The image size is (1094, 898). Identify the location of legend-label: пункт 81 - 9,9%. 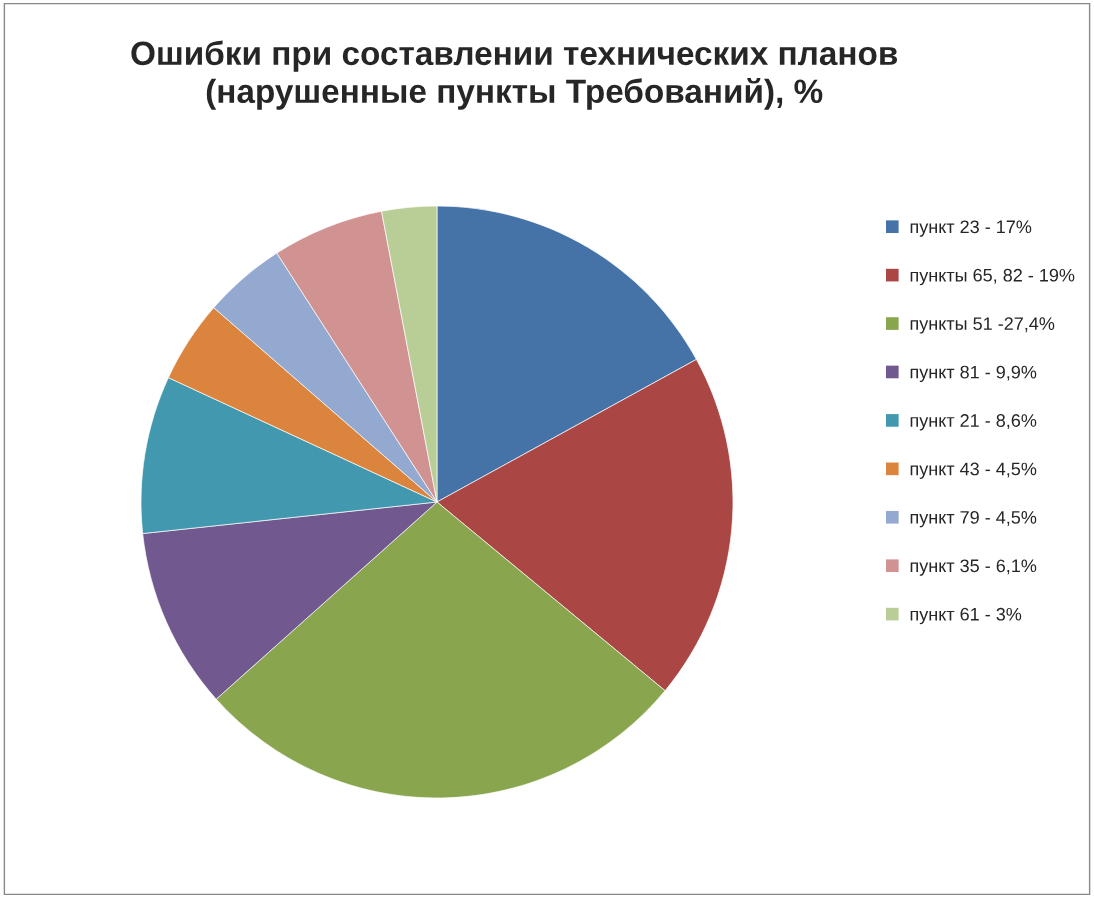
(973, 374).